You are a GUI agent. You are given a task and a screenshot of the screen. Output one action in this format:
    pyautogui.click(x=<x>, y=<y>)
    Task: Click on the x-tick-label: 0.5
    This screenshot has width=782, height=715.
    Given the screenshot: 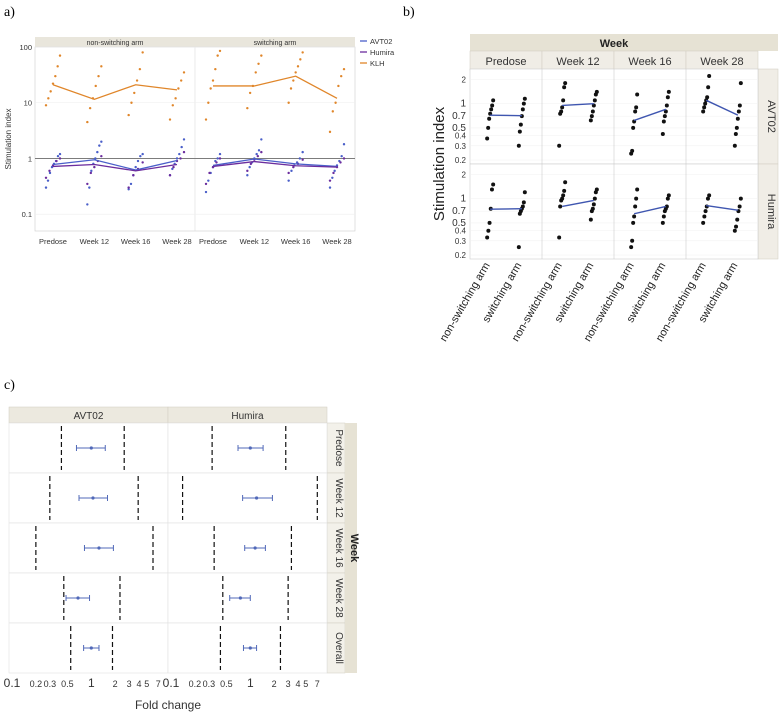 What is the action you would take?
    pyautogui.click(x=226, y=684)
    